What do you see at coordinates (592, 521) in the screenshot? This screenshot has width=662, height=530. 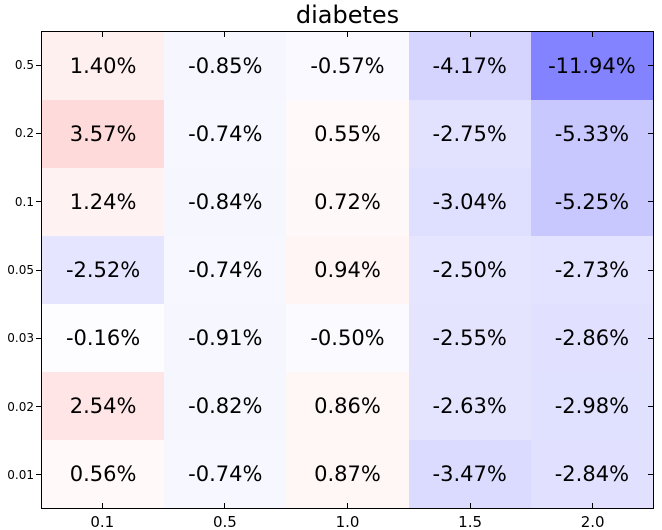 I see `x-axis-tick-label: 2.0` at bounding box center [592, 521].